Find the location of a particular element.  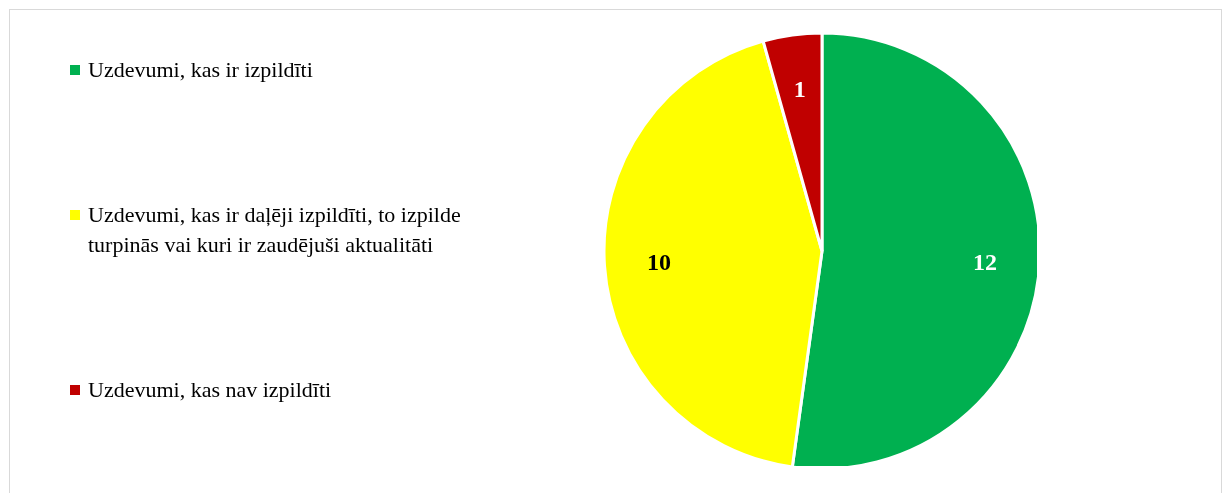

legend-label: Uzdevumi, kas ir daļēji izpildīti, to izpilde turpinās vai kuri ir zaudējuši aktualitāti is located at coordinates (274, 229).